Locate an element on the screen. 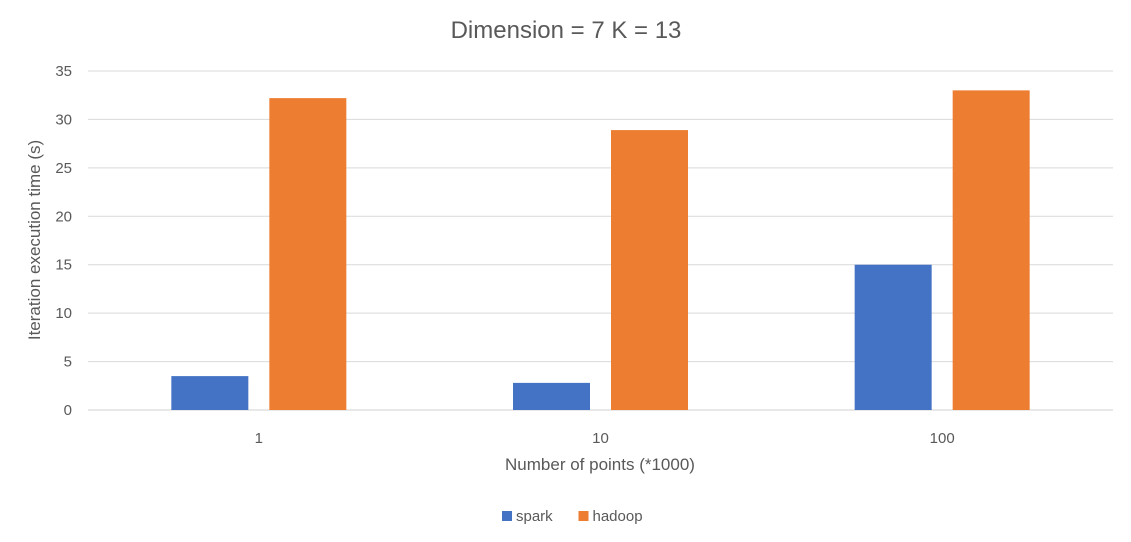 The width and height of the screenshot is (1131, 542). y-tick-label: 30 is located at coordinates (63, 119).